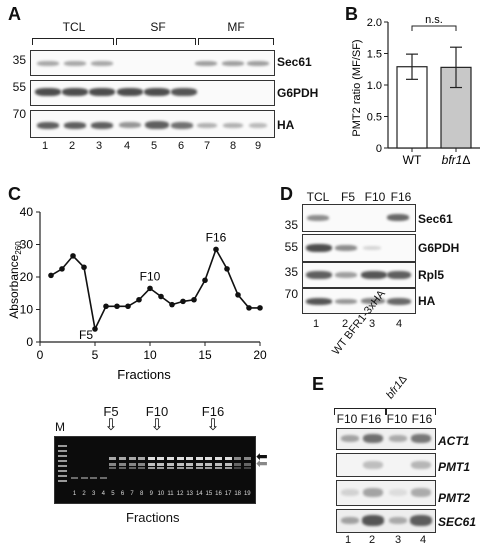  Describe the element at coordinates (158, 27) in the screenshot. I see `group-label-sf: SF` at that location.